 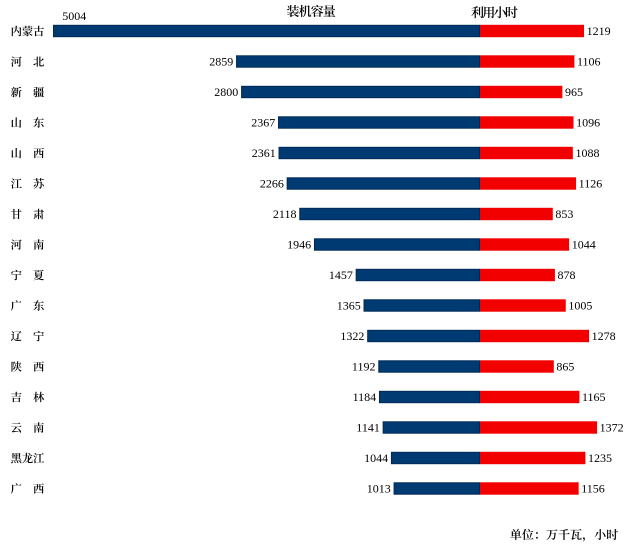 What do you see at coordinates (567, 275) in the screenshot?
I see `svg-text: 878` at bounding box center [567, 275].